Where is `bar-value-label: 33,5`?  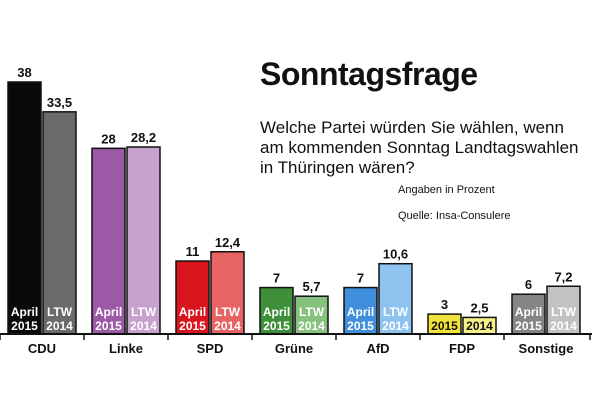
bar-value-label: 33,5 is located at coordinates (59, 102).